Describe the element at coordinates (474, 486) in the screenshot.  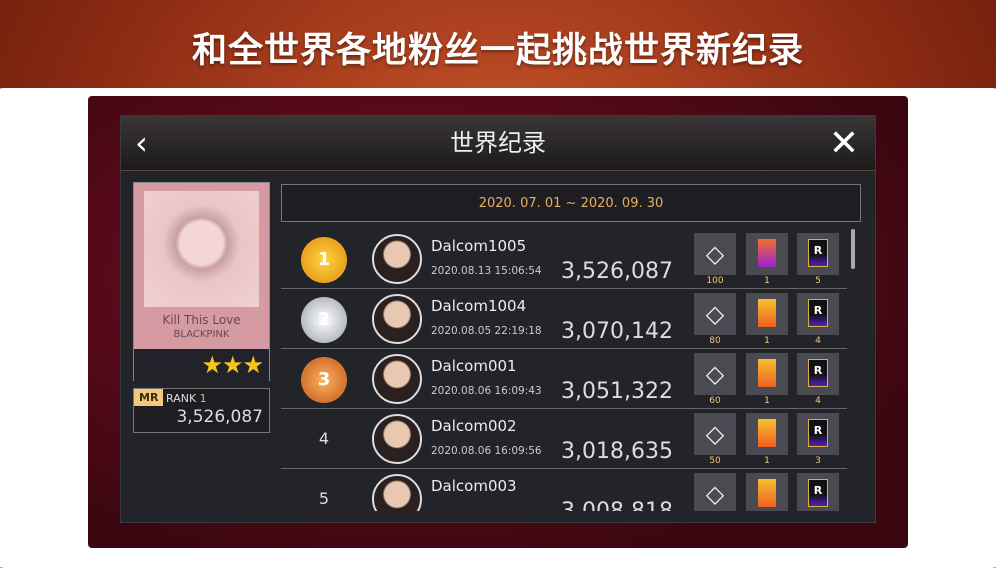
I see `player-name: Dalcom003` at that location.